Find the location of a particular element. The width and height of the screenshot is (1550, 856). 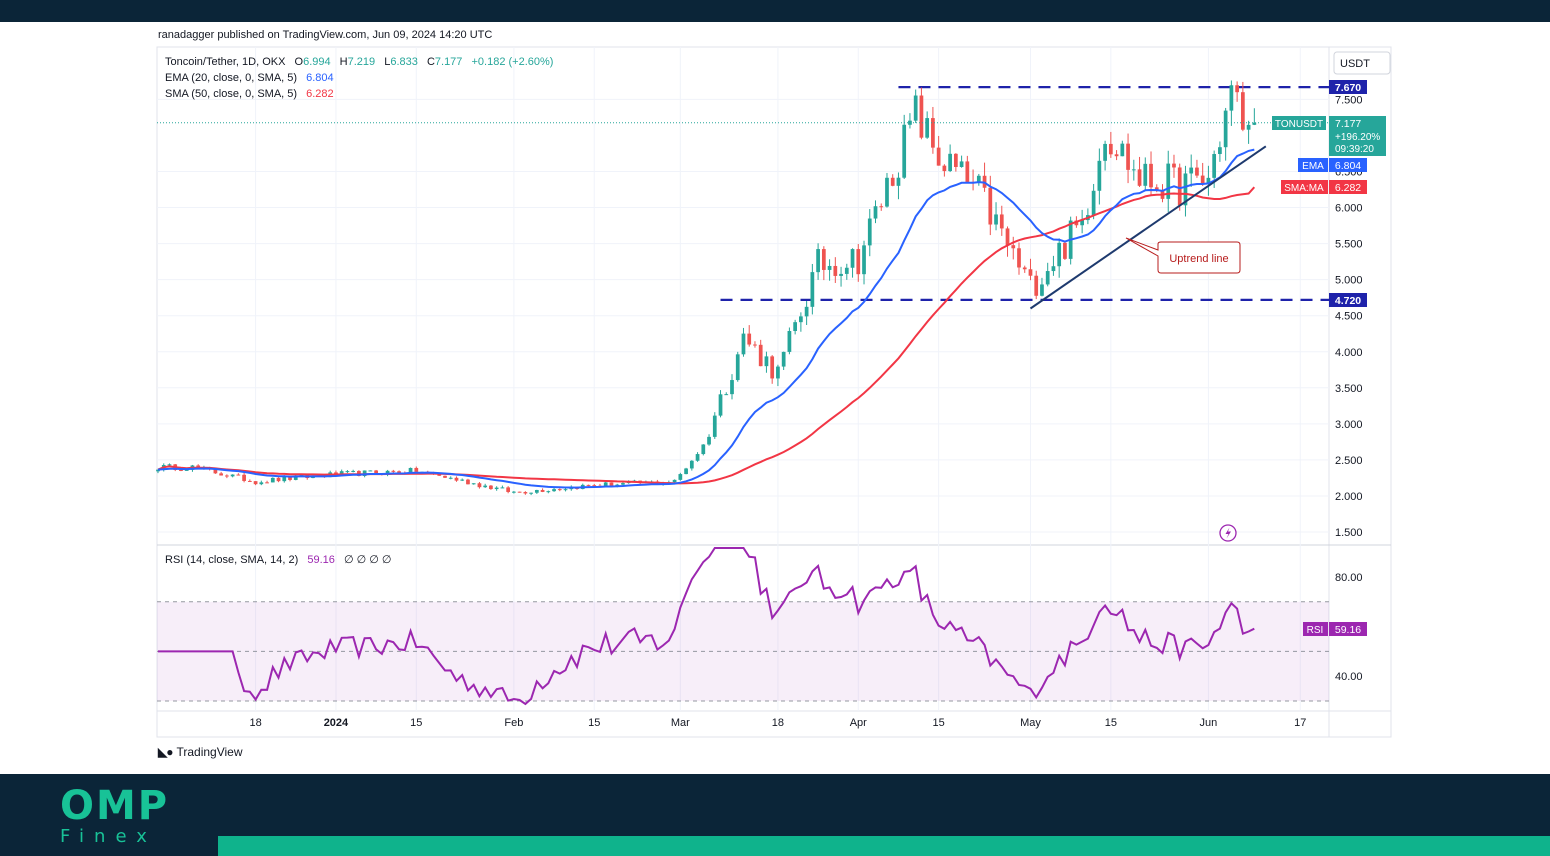

ema-legend-label: EMA (20, close, 0, SMA, 5) is located at coordinates (231, 78).